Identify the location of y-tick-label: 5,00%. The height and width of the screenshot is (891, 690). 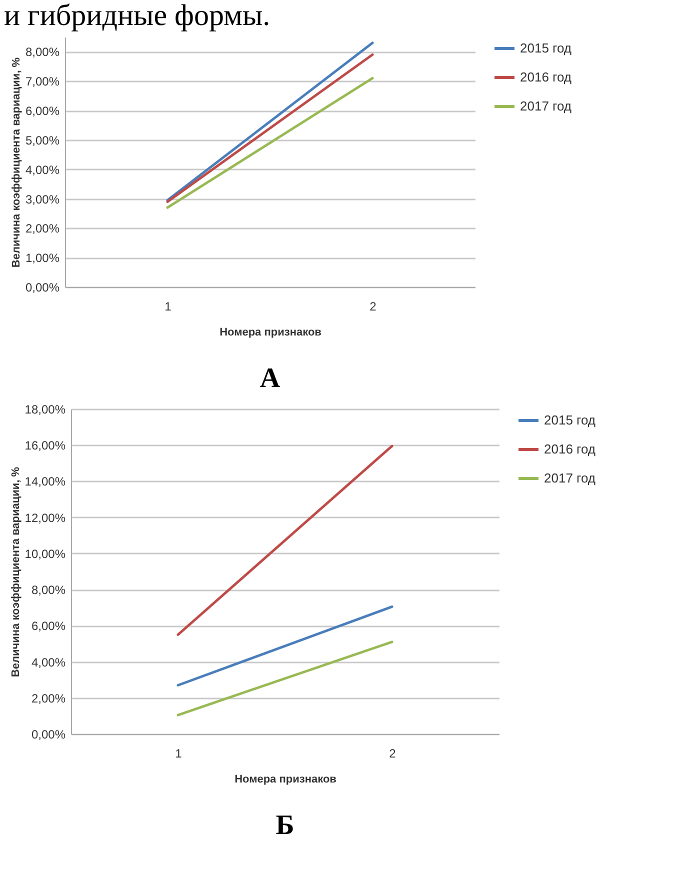
(42, 140).